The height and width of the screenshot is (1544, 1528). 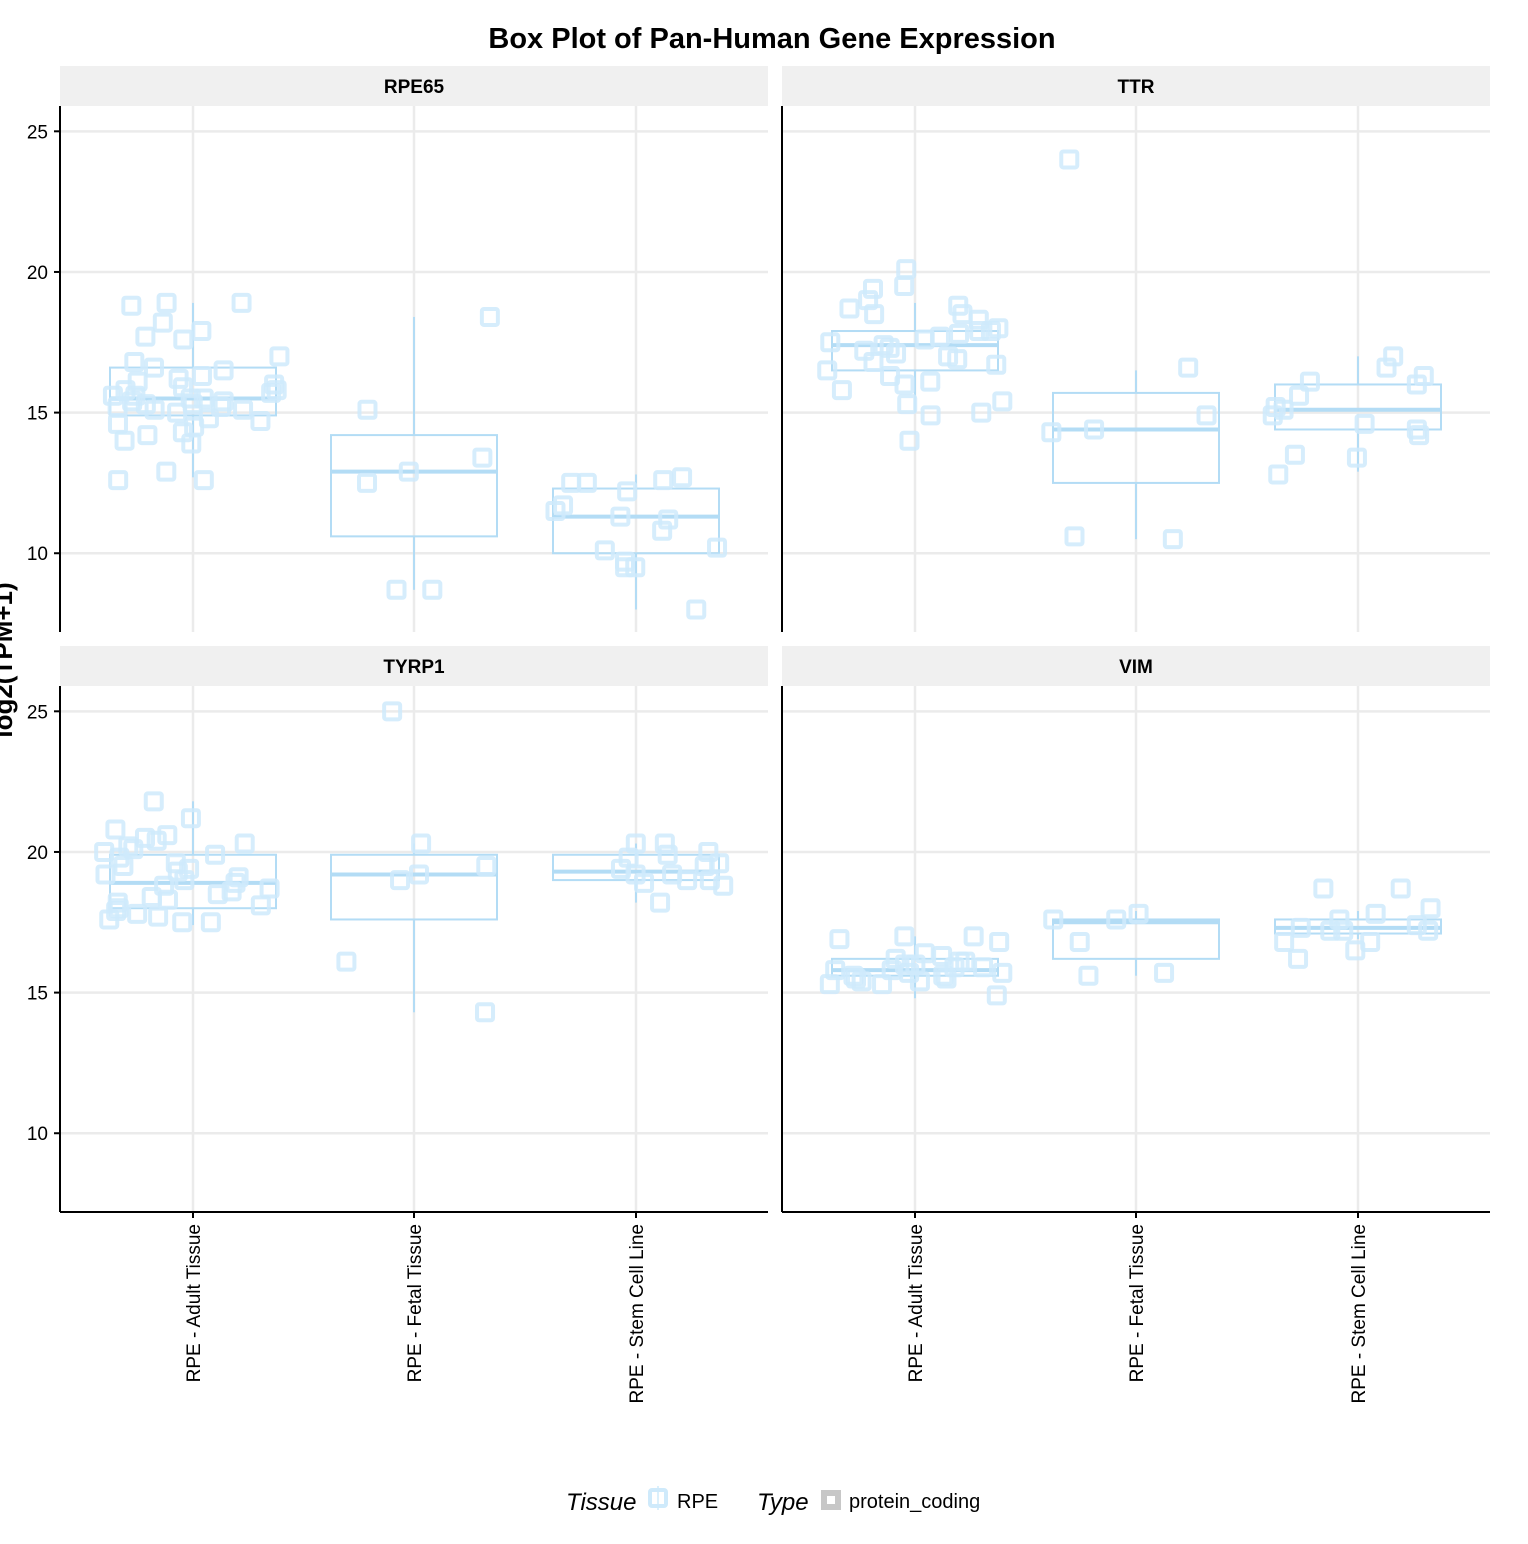 What do you see at coordinates (37, 853) in the screenshot?
I see `y-tick-label: 20` at bounding box center [37, 853].